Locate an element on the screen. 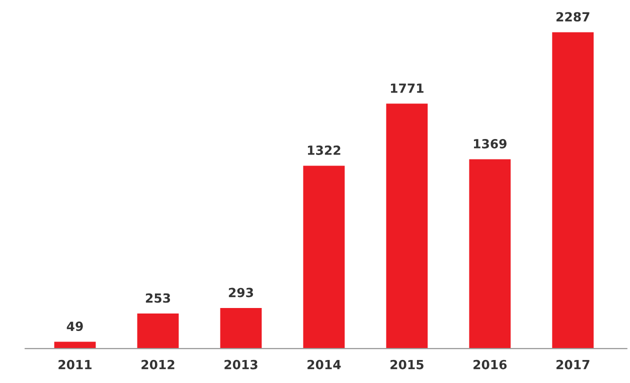 The image size is (630, 383). data-label: 49 is located at coordinates (74, 326).